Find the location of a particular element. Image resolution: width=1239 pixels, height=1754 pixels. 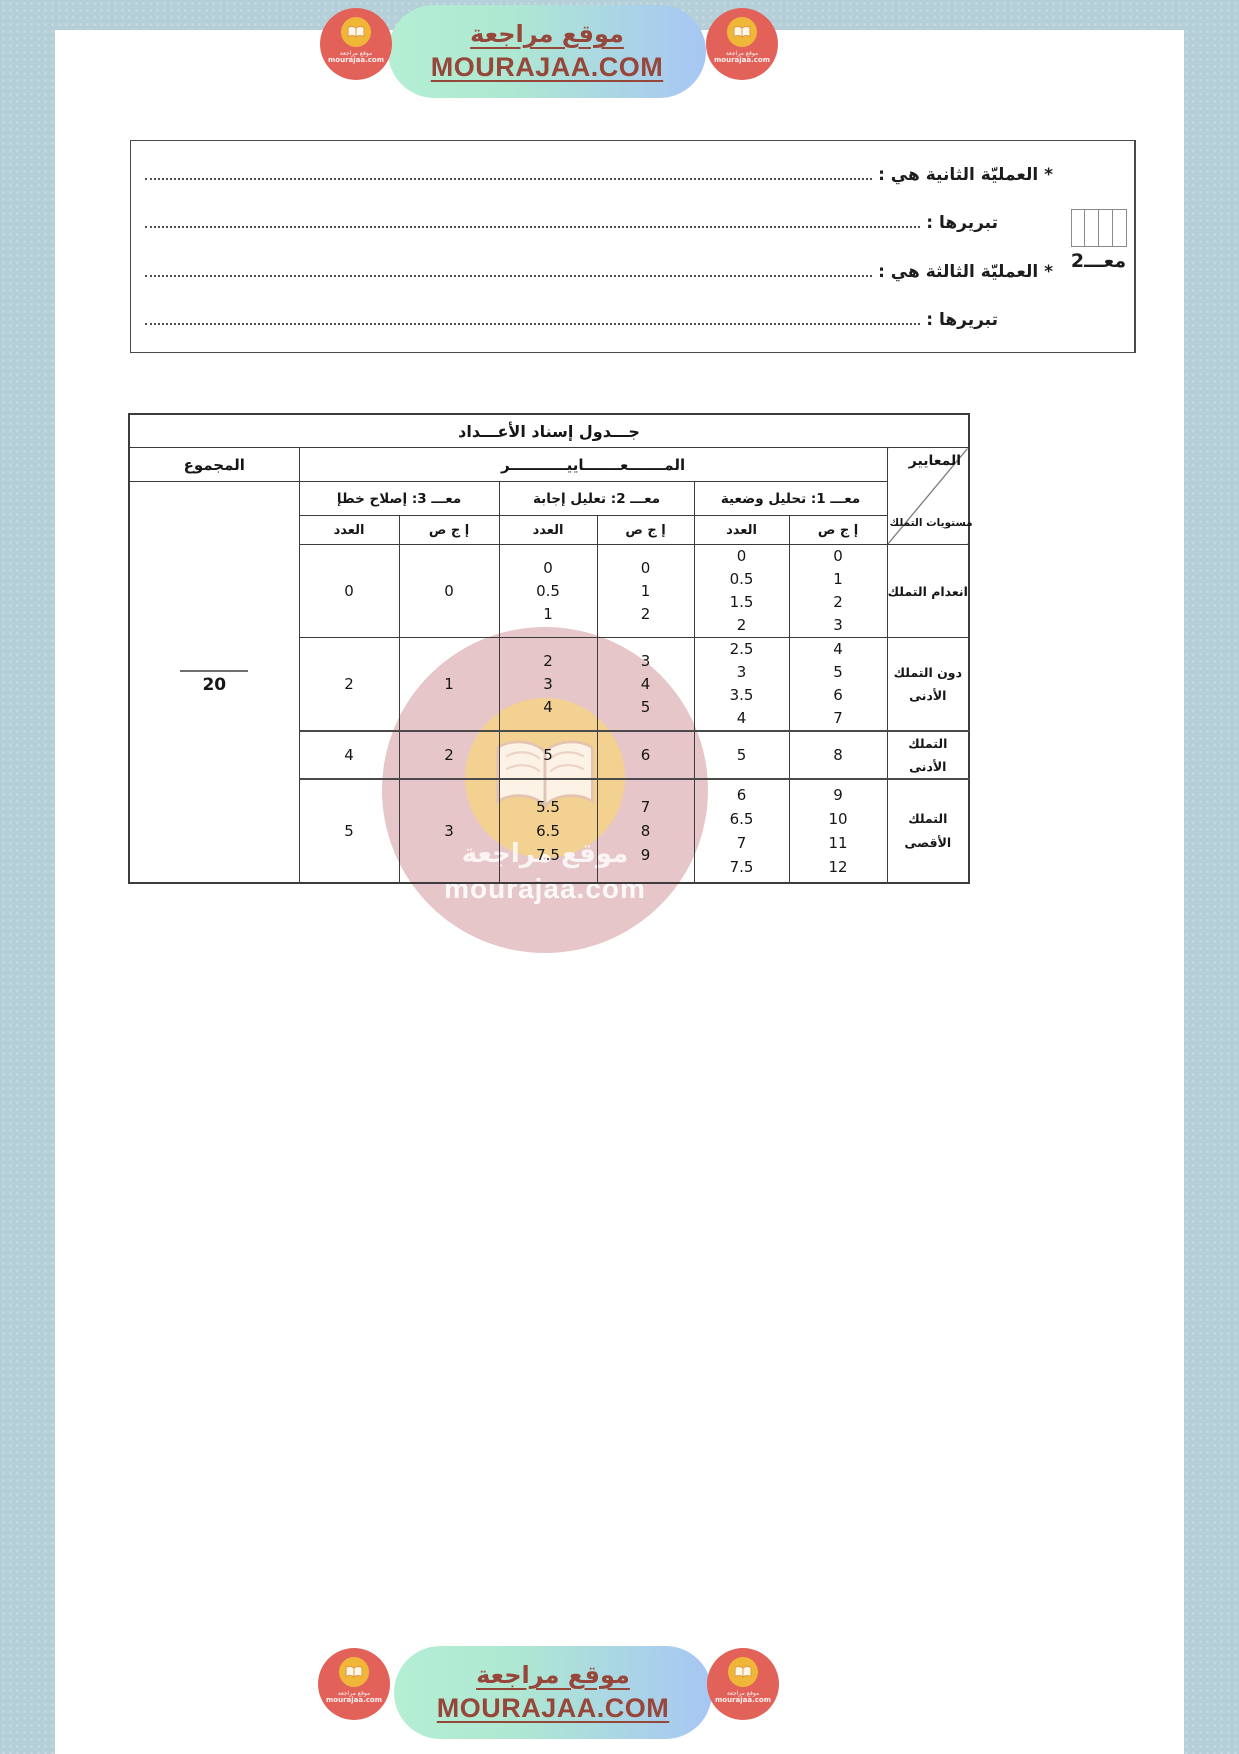

m1-count-cell: 6 6.5 7 7.5 is located at coordinates (741, 831).